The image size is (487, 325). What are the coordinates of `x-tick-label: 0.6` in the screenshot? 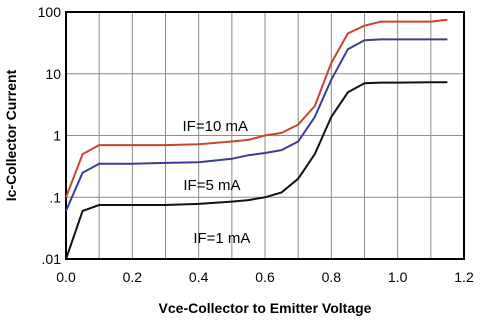 It's located at (265, 277).